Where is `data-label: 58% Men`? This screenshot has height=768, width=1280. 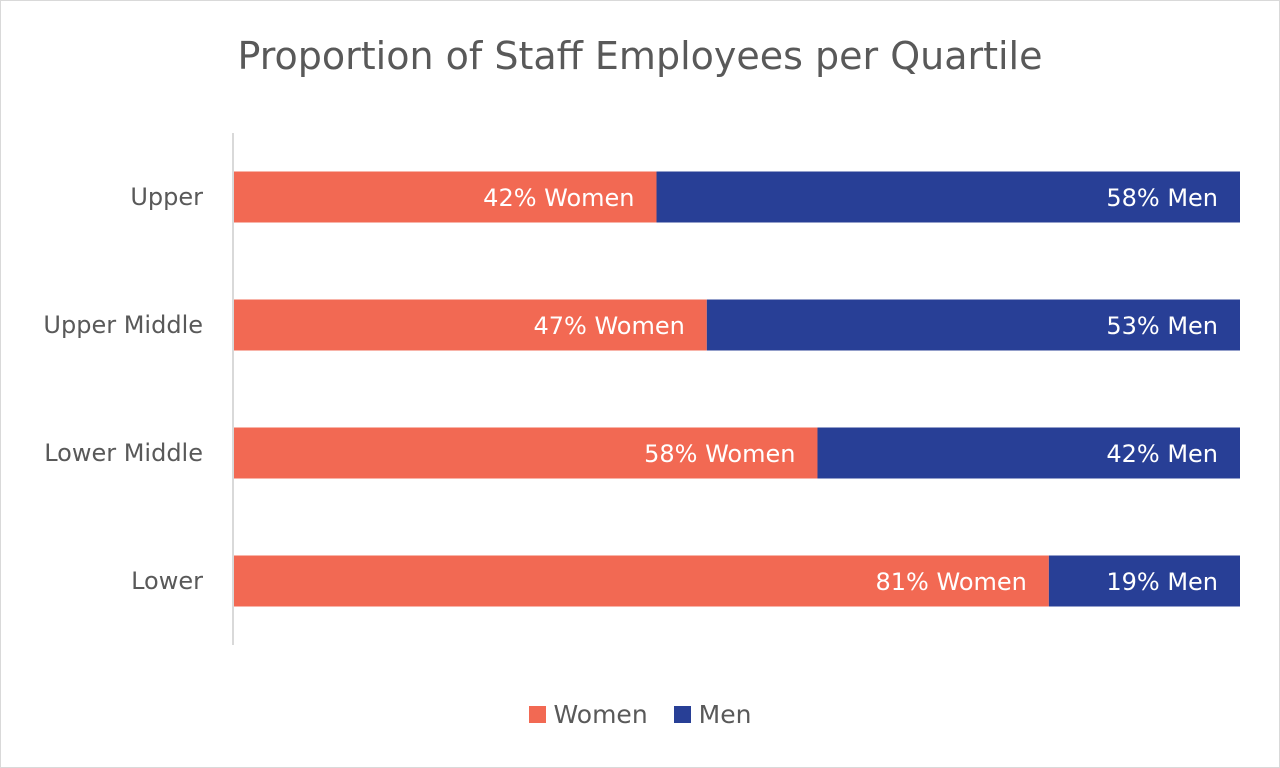
data-label: 58% Men is located at coordinates (1162, 198).